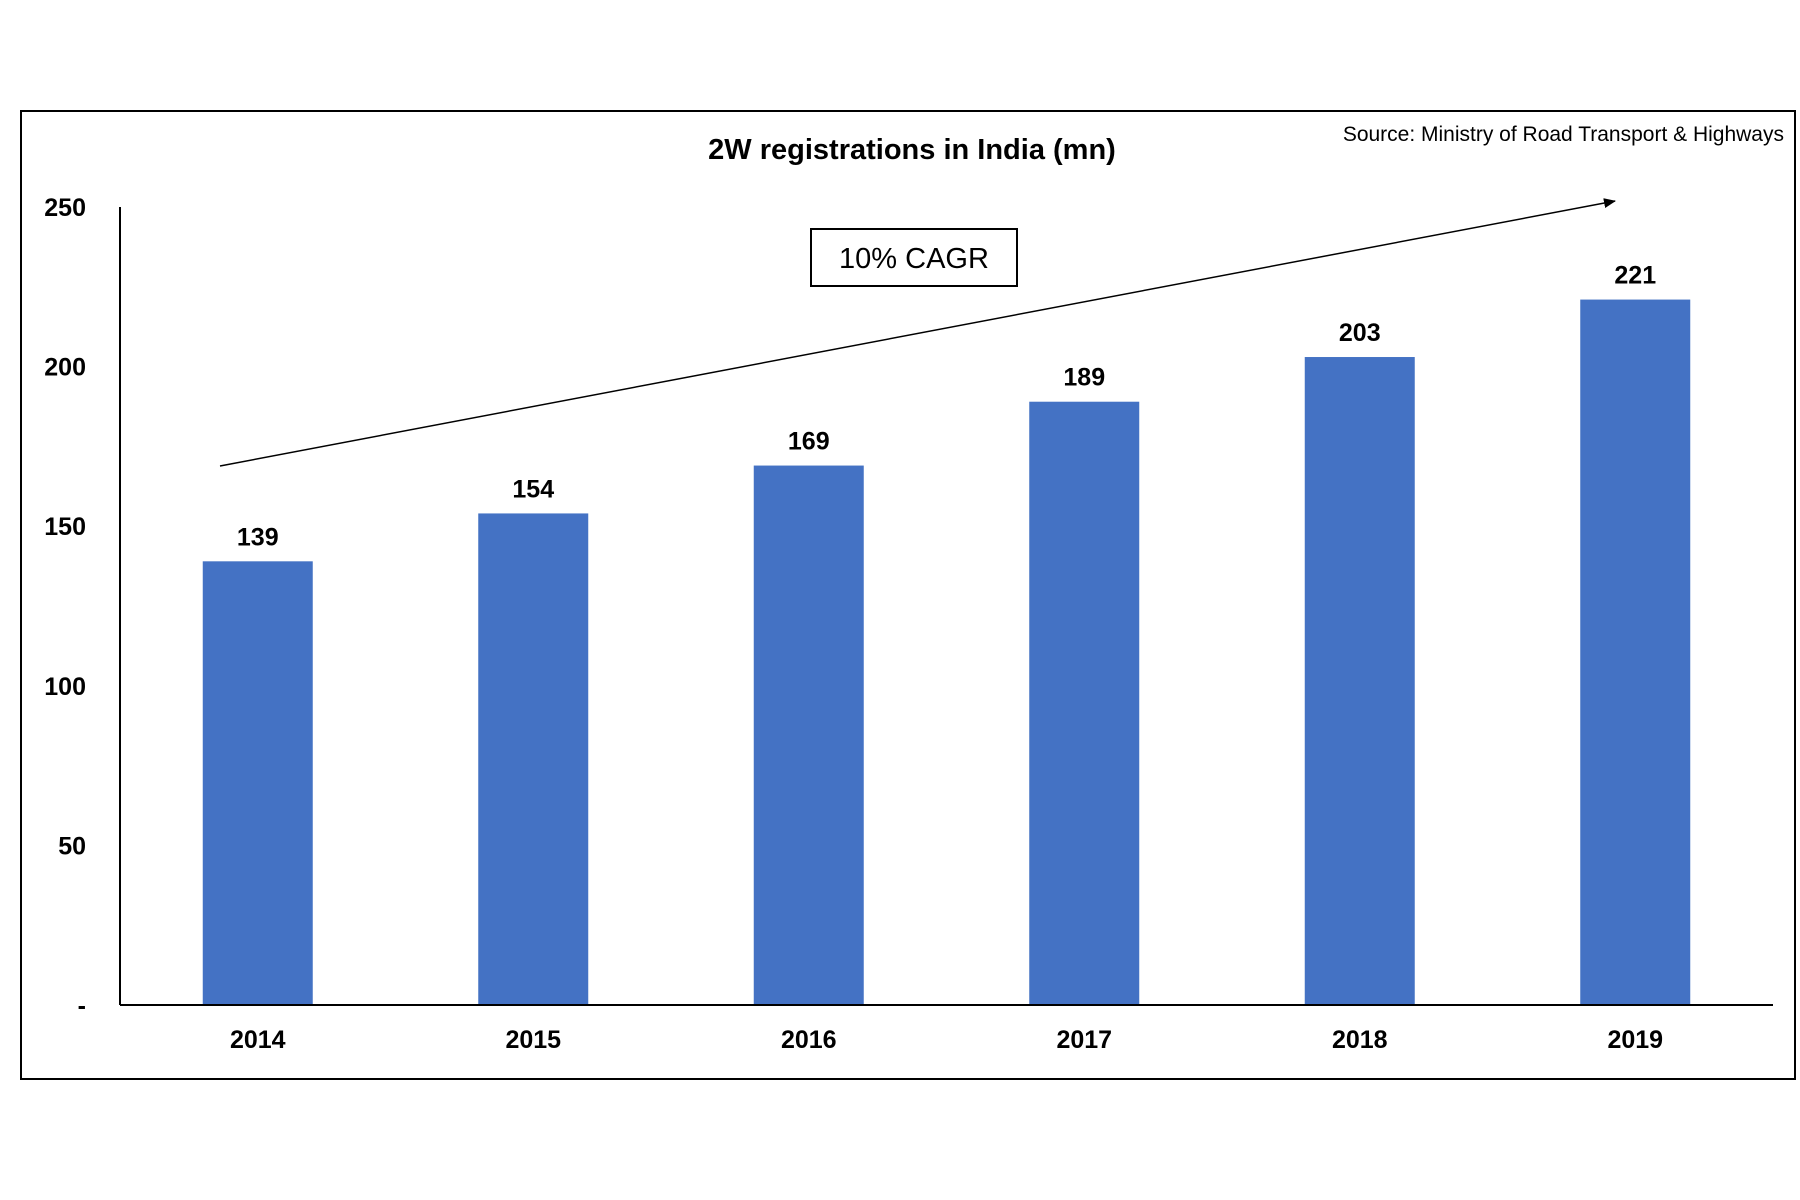 The height and width of the screenshot is (1200, 1800). Describe the element at coordinates (1084, 378) in the screenshot. I see `data-label: 189` at that location.